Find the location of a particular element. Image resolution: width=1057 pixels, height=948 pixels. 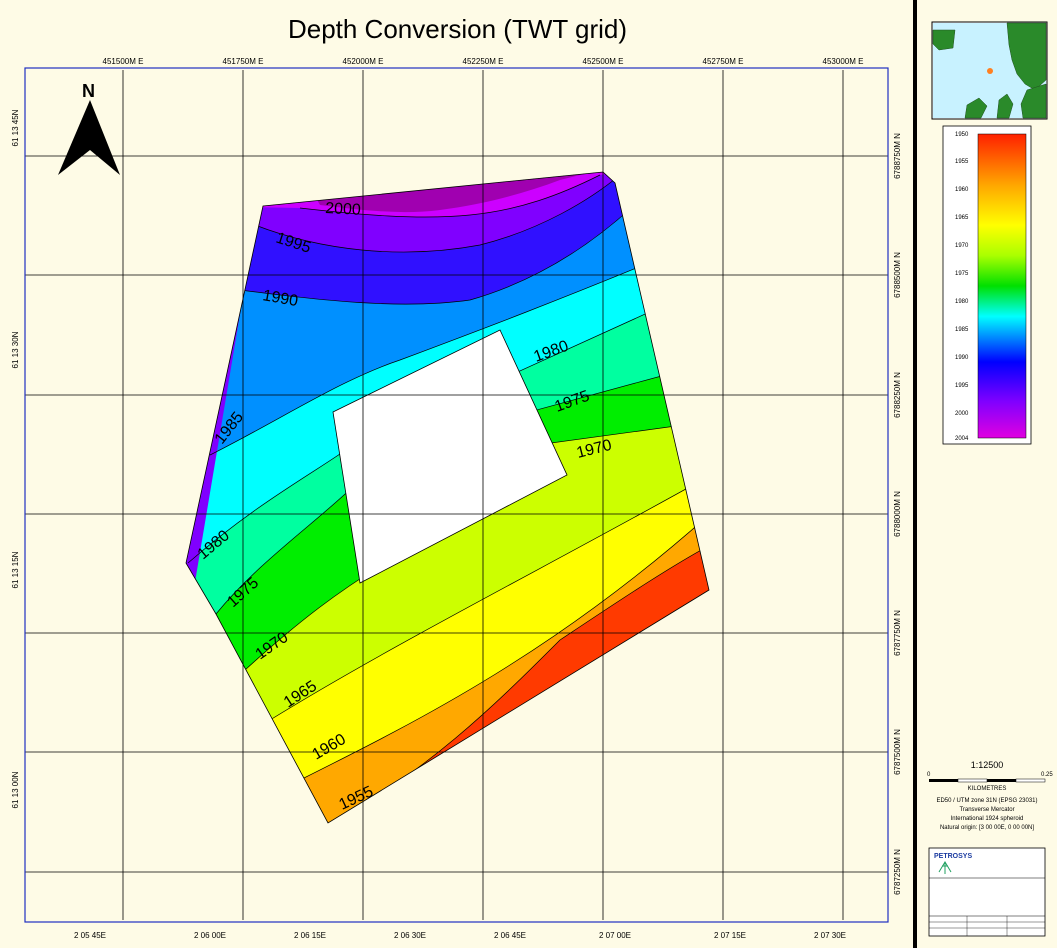

location-inset is located at coordinates (989, 70).